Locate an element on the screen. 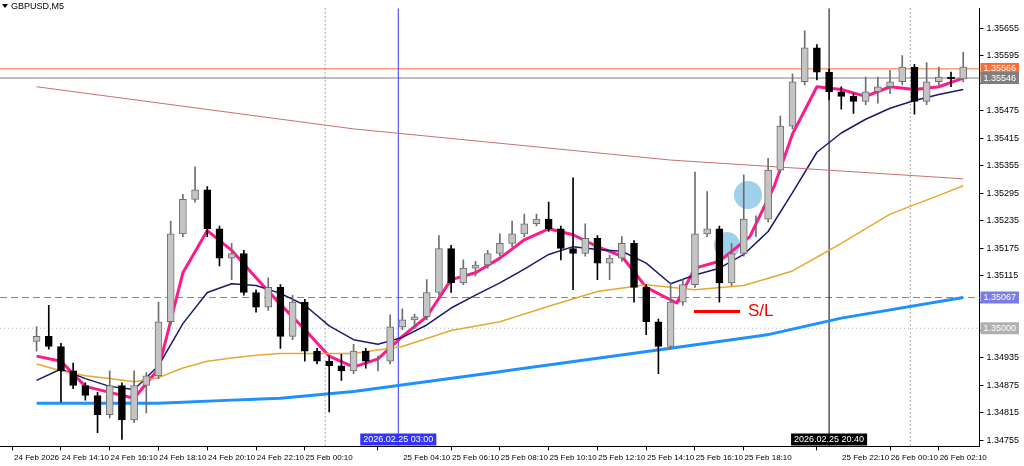 The image size is (1024, 466). x-tick-label: 24 Feb 18:10 is located at coordinates (183, 458).